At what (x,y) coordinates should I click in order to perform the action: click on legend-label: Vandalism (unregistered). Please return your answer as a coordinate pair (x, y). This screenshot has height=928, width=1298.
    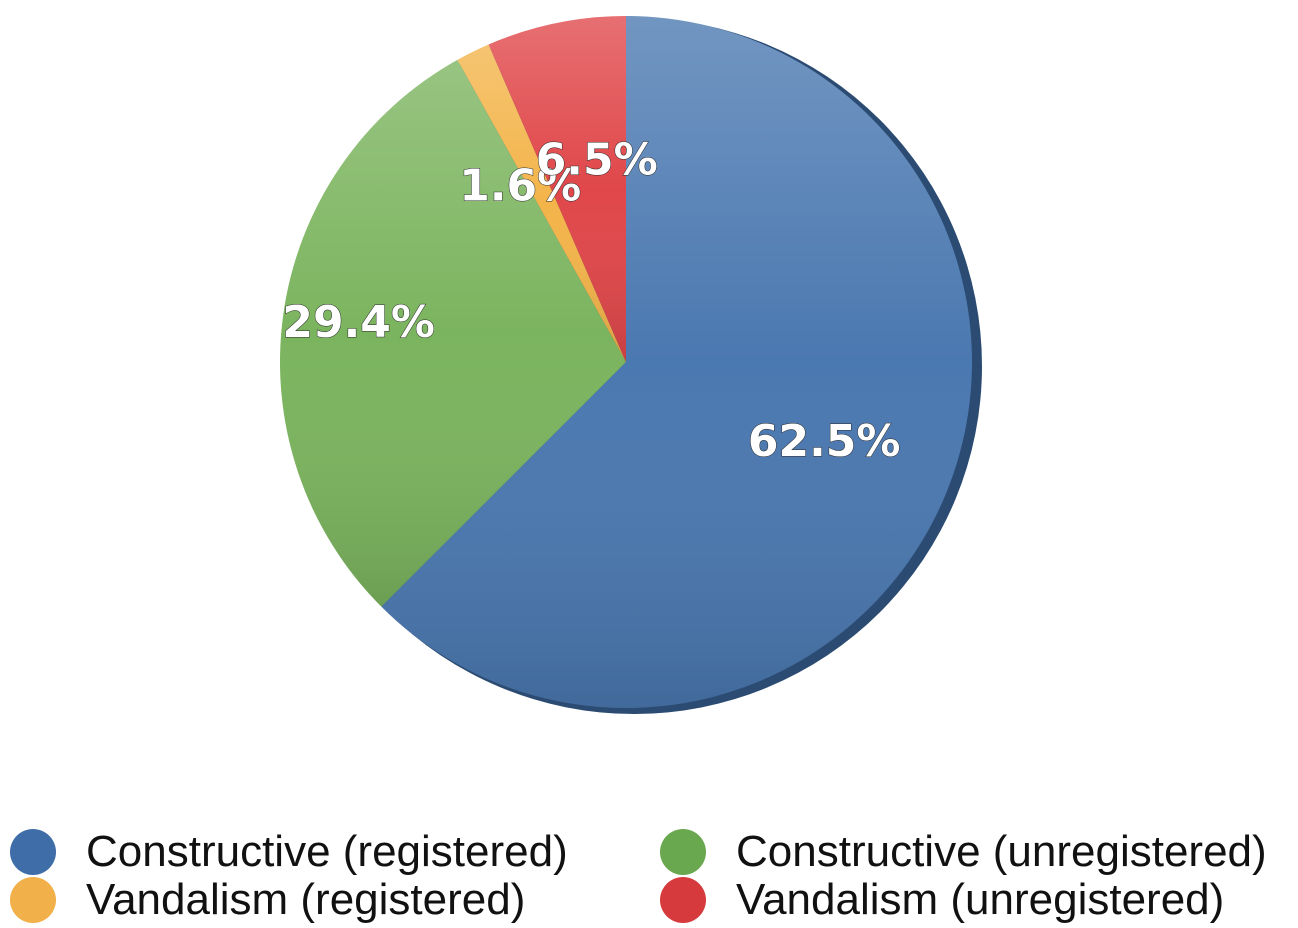
    Looking at the image, I should click on (980, 899).